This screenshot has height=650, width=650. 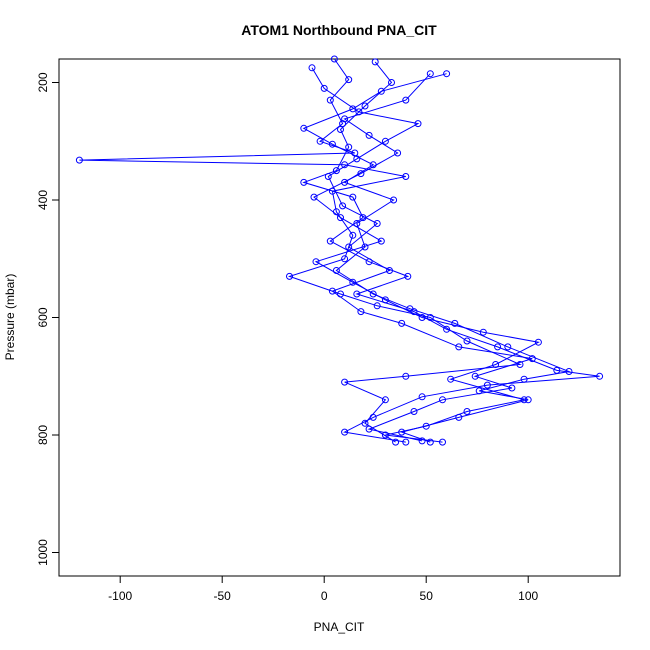 I want to click on x-axis: -100 -50 0 50 100, so click(x=323, y=589).